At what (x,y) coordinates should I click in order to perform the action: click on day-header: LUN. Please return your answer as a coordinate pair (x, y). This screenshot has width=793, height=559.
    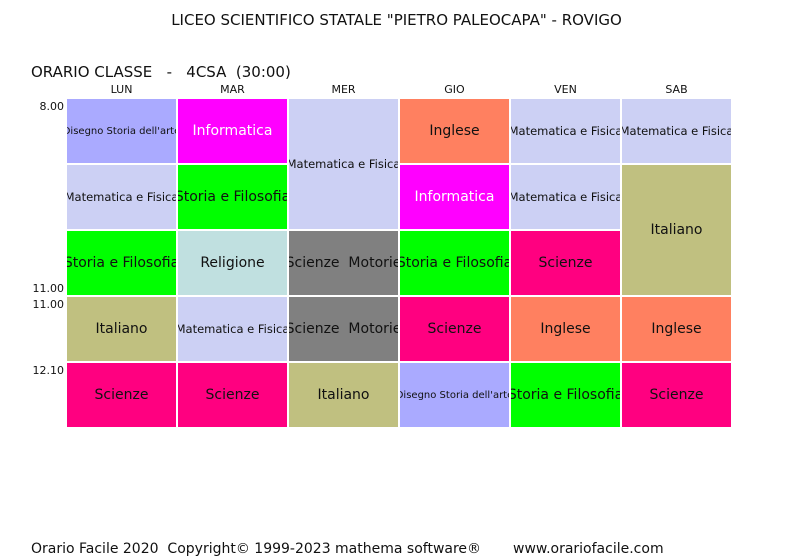
    Looking at the image, I should click on (121, 89).